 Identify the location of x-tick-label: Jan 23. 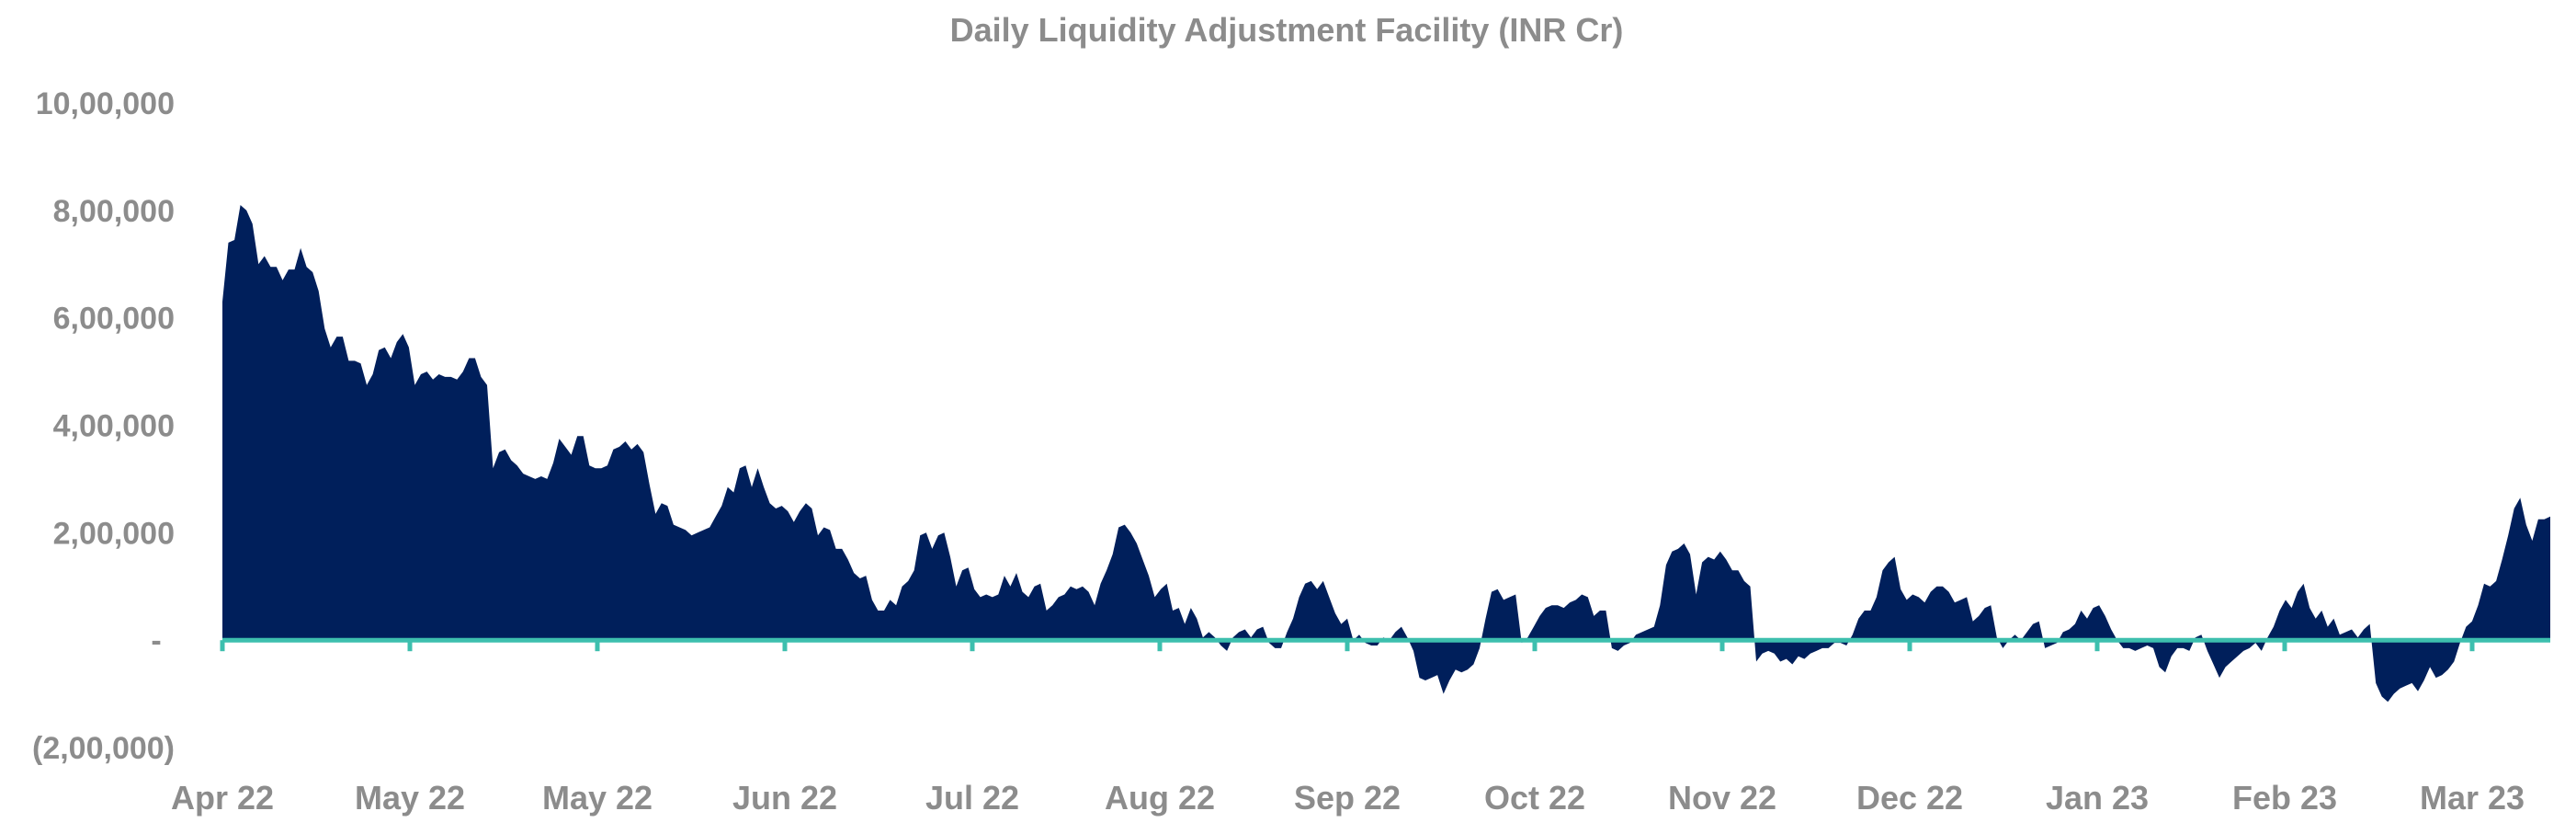
(2097, 798).